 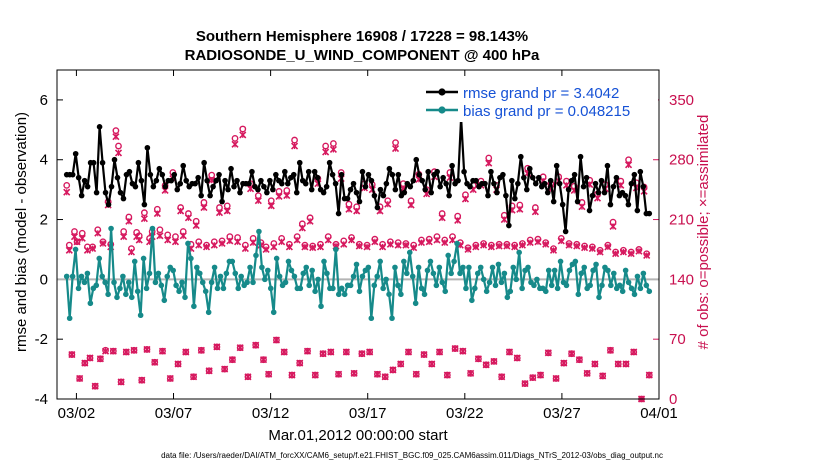 What do you see at coordinates (541, 93) in the screenshot?
I see `legend-rmse-text: rmse grand pr = 3.4042` at bounding box center [541, 93].